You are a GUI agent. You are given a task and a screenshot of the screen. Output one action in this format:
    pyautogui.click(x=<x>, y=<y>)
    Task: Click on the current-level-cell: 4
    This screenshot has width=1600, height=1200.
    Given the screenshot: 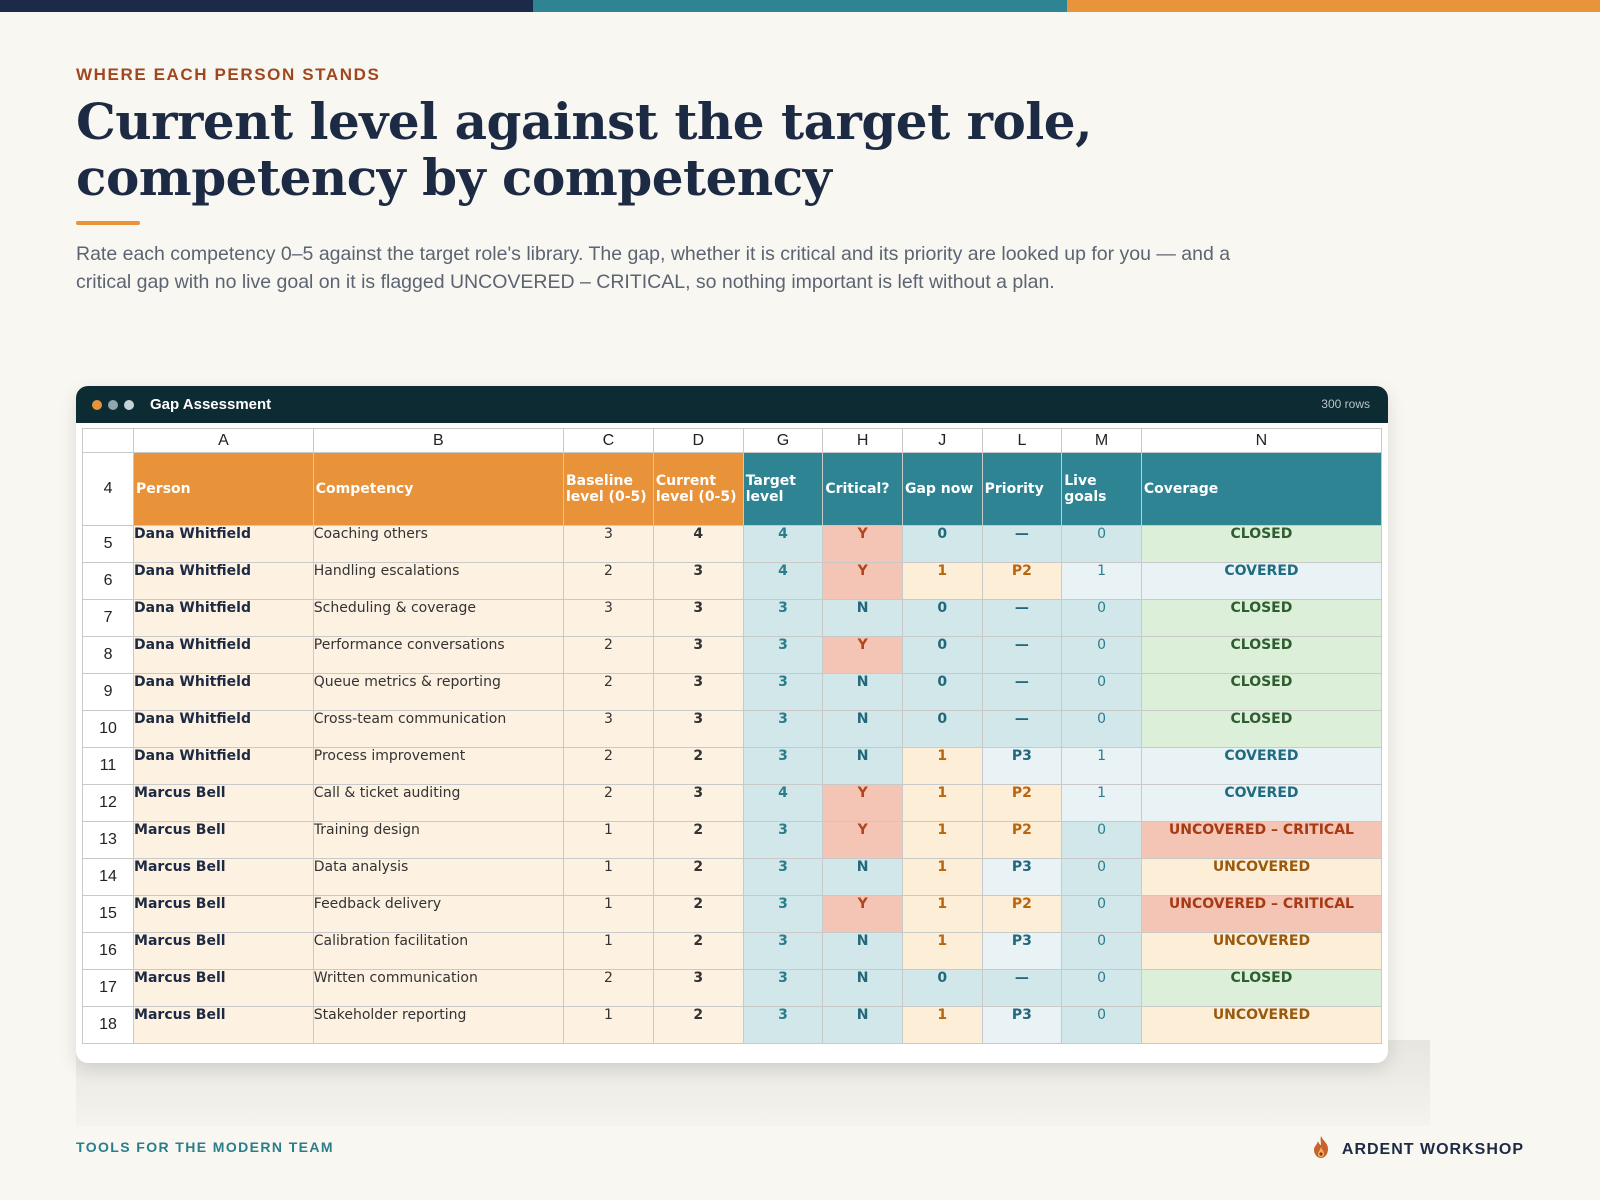 What is the action you would take?
    pyautogui.click(x=698, y=544)
    